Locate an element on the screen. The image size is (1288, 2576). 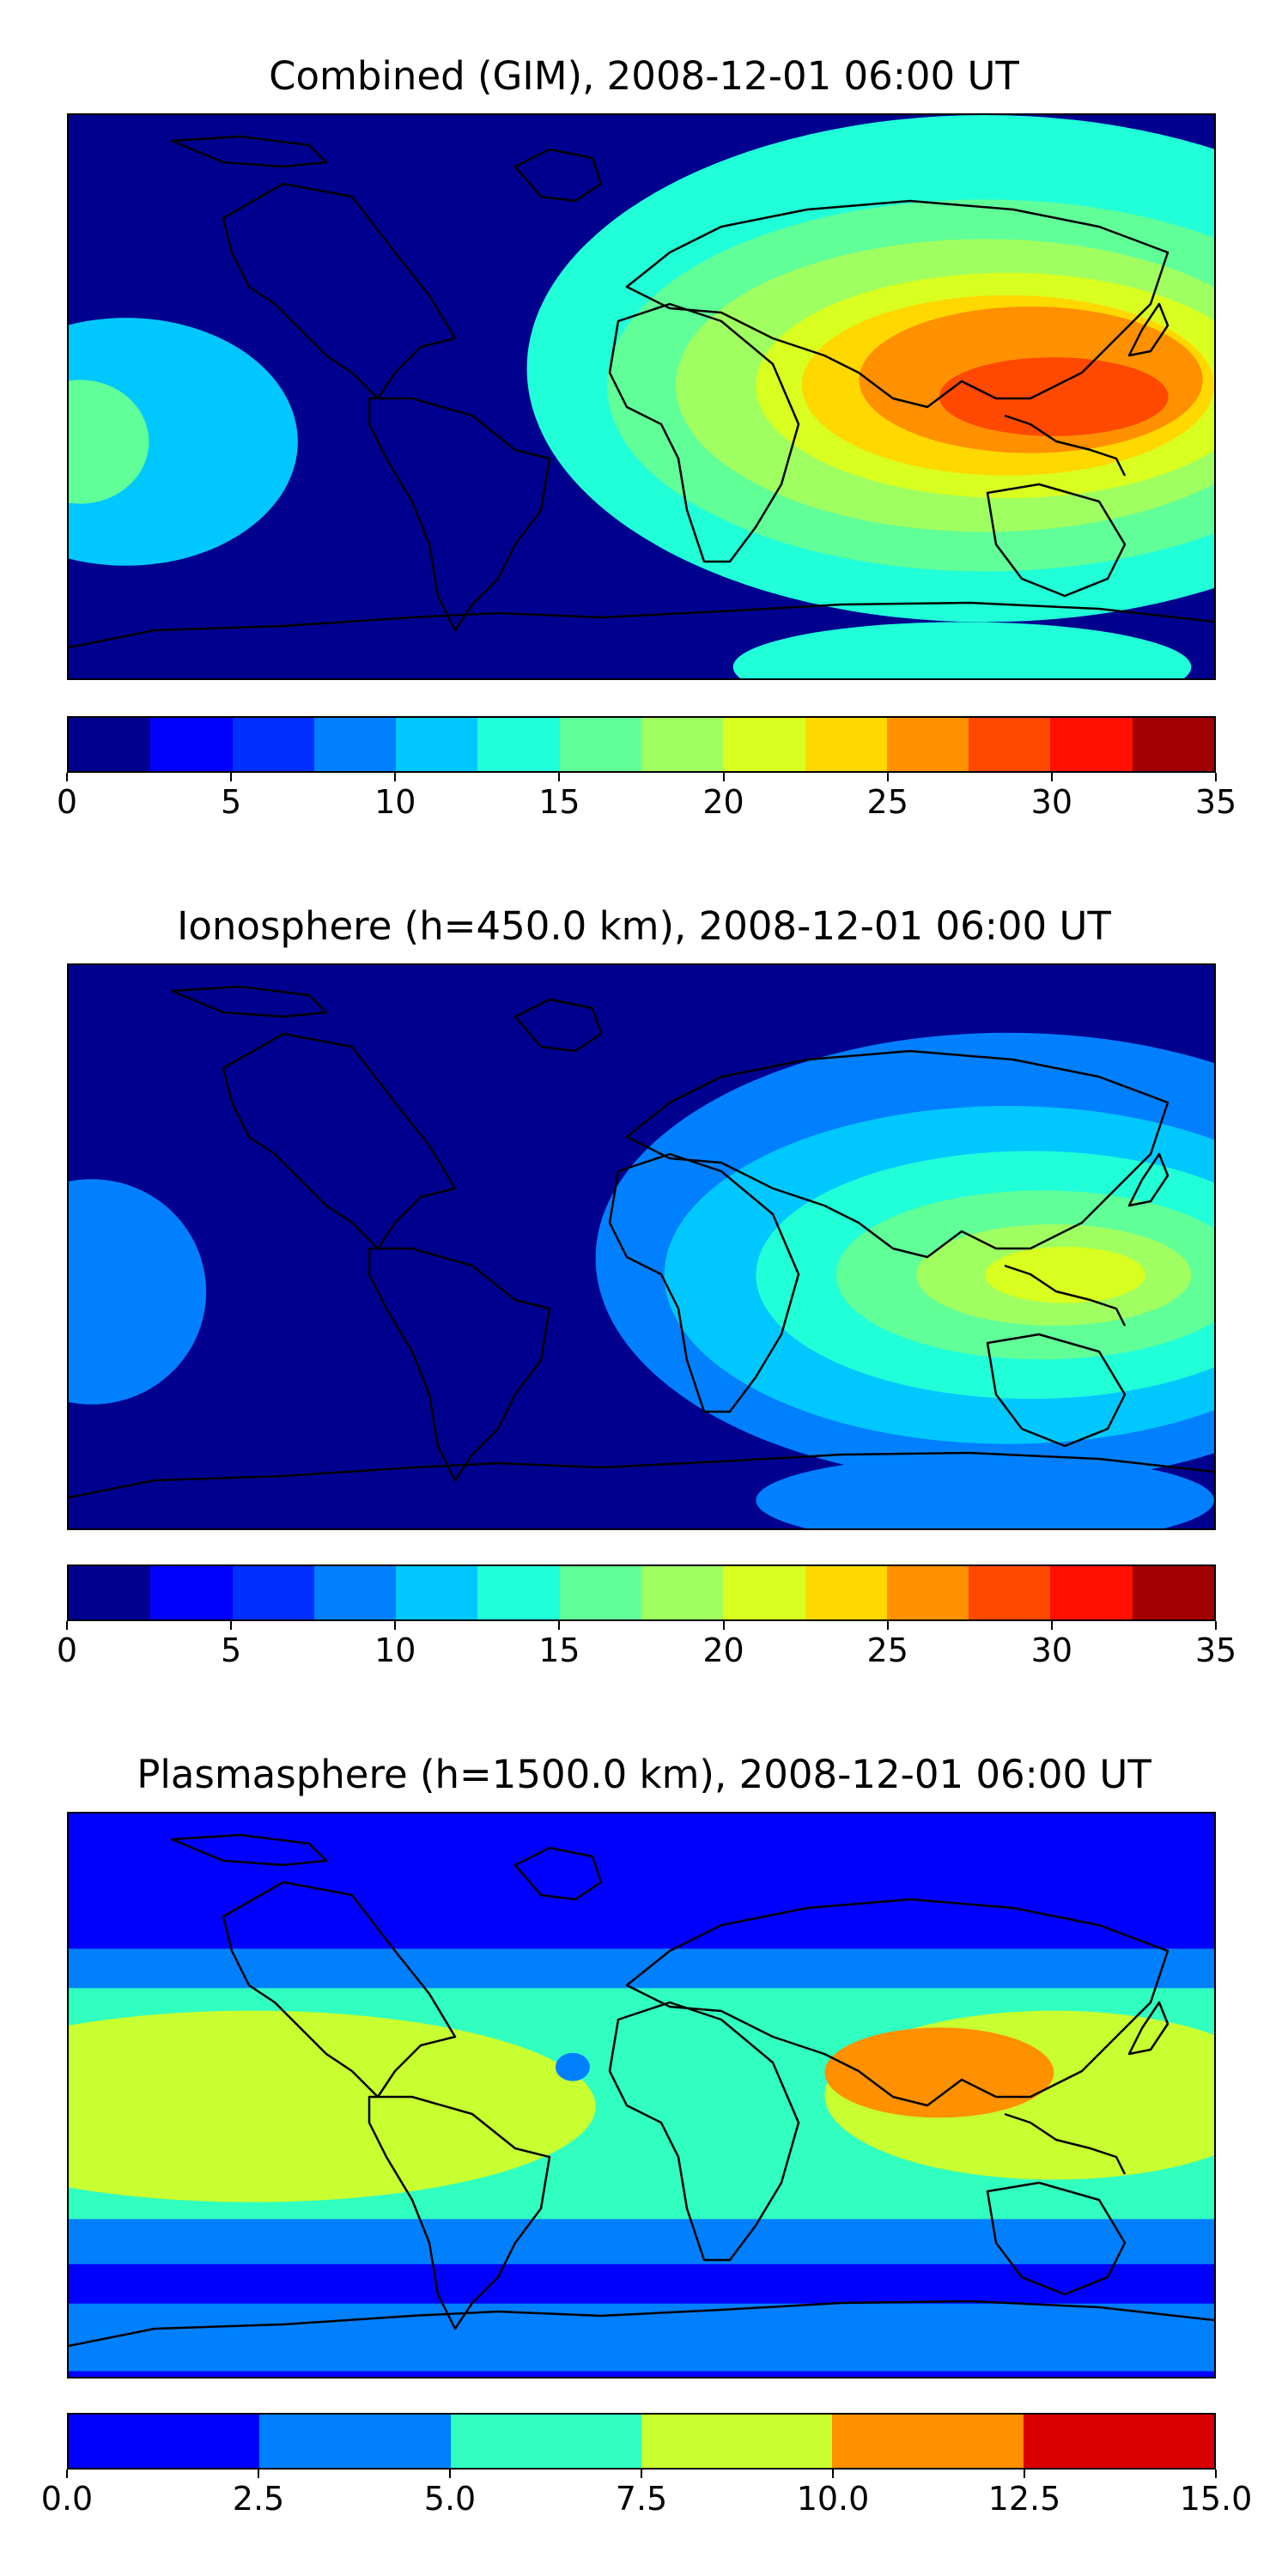
colorbar-ticks: 0.0 2.5 5.0 7.5 10.0 12.5 15.0 is located at coordinates (647, 2495).